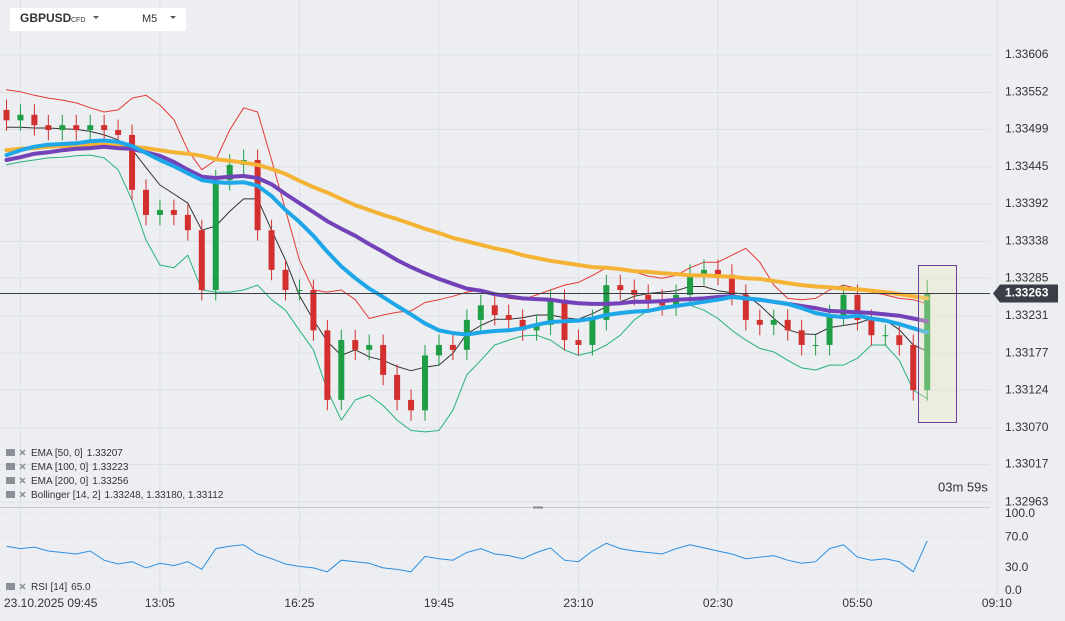 The width and height of the screenshot is (1065, 621). What do you see at coordinates (299, 603) in the screenshot?
I see `x-tick-label: 16:25` at bounding box center [299, 603].